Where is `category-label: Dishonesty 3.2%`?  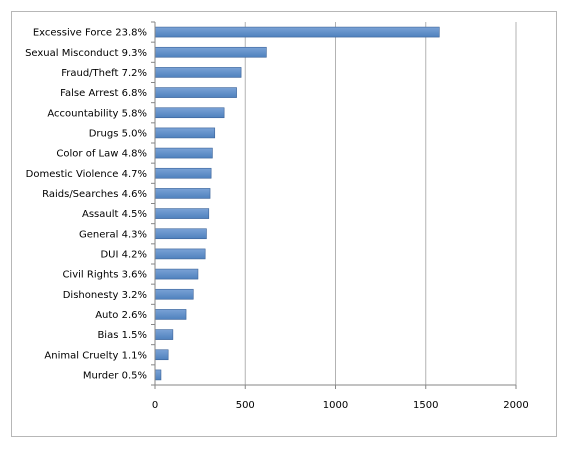 category-label: Dishonesty 3.2% is located at coordinates (105, 295).